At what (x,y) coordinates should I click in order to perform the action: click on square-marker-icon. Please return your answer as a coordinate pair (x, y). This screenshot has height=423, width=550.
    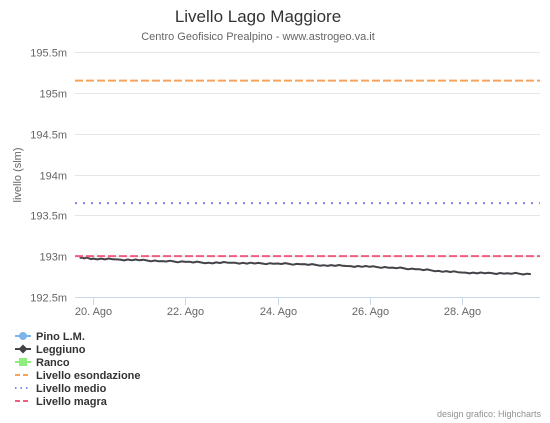
    Looking at the image, I should click on (23, 362).